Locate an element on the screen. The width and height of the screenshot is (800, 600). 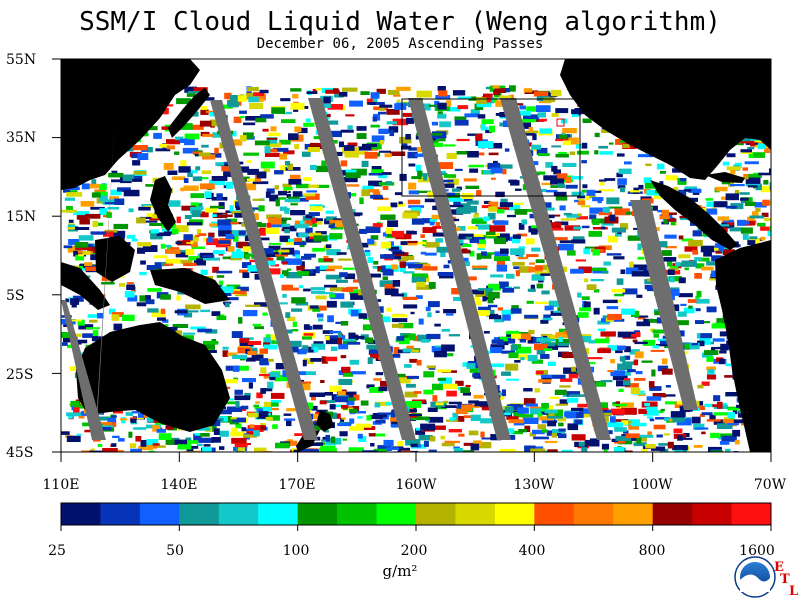
swath-gap is located at coordinates (264, 270).